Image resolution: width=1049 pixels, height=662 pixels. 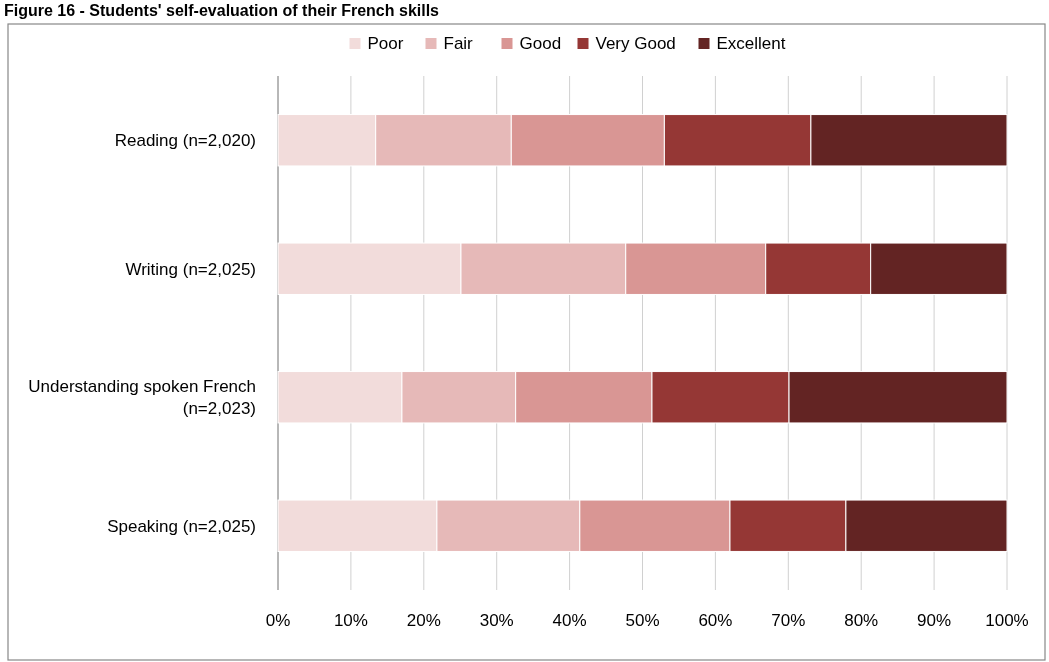 What do you see at coordinates (278, 620) in the screenshot?
I see `x-tick-label: 0%` at bounding box center [278, 620].